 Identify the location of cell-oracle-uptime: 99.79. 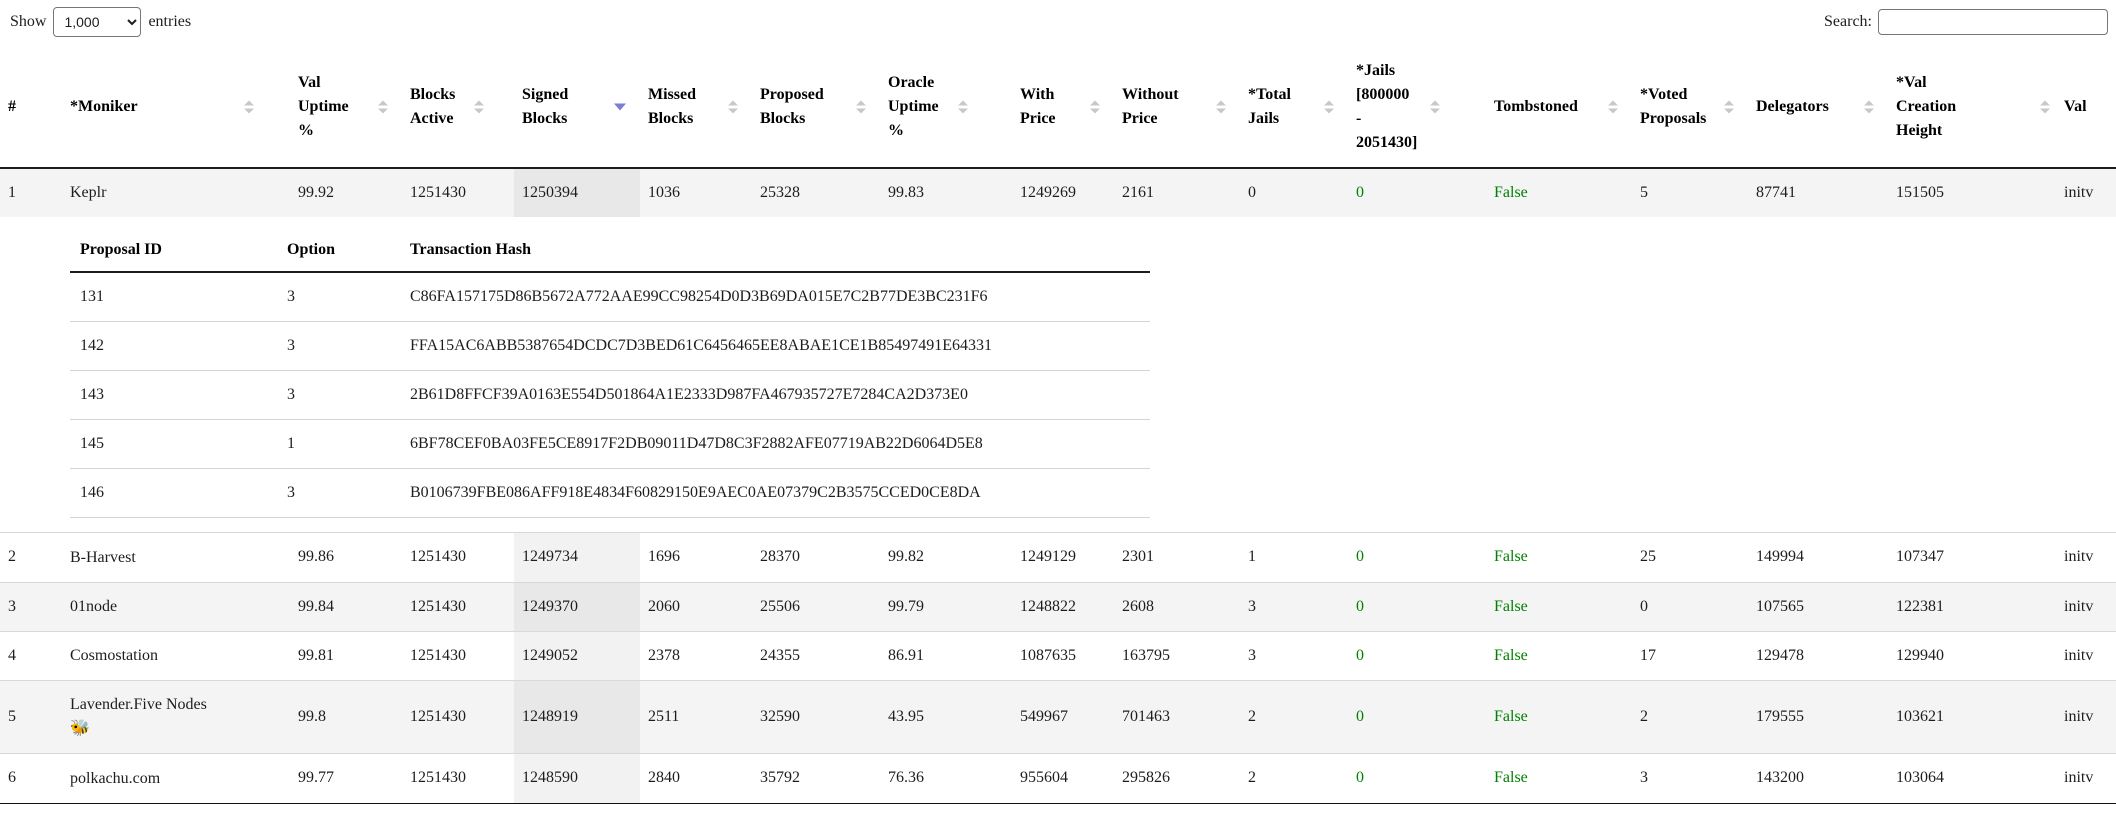
(946, 606).